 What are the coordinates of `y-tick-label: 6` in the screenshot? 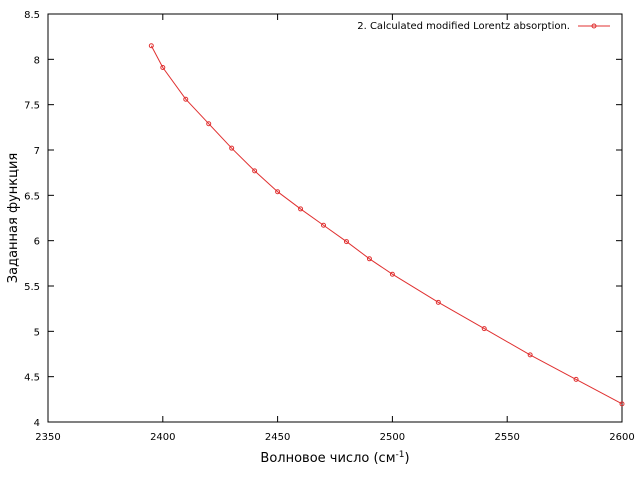 It's located at (37, 242).